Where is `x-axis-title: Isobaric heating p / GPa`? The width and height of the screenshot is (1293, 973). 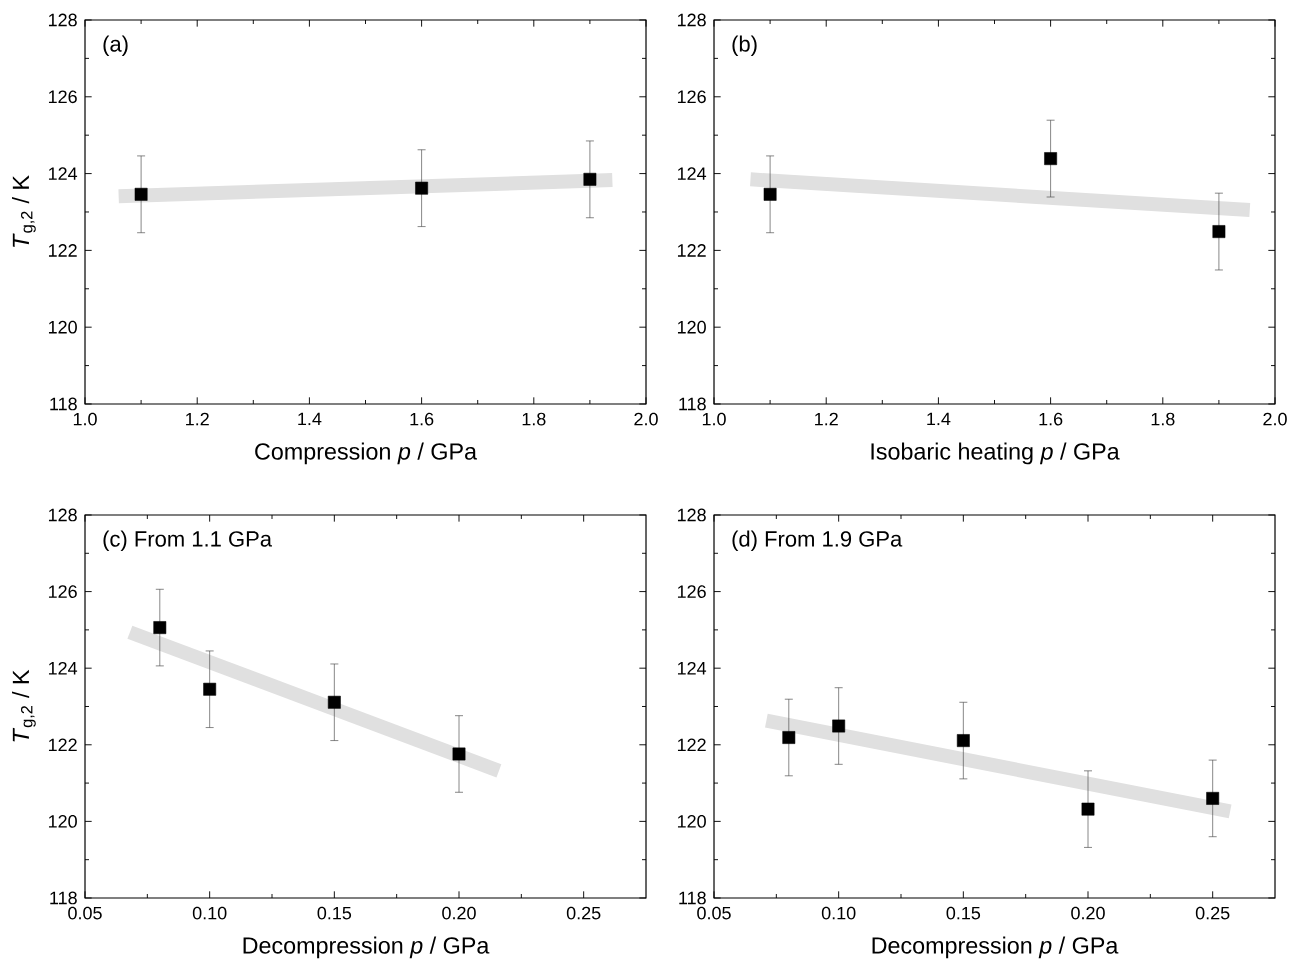
x-axis-title: Isobaric heating p / GPa is located at coordinates (995, 453).